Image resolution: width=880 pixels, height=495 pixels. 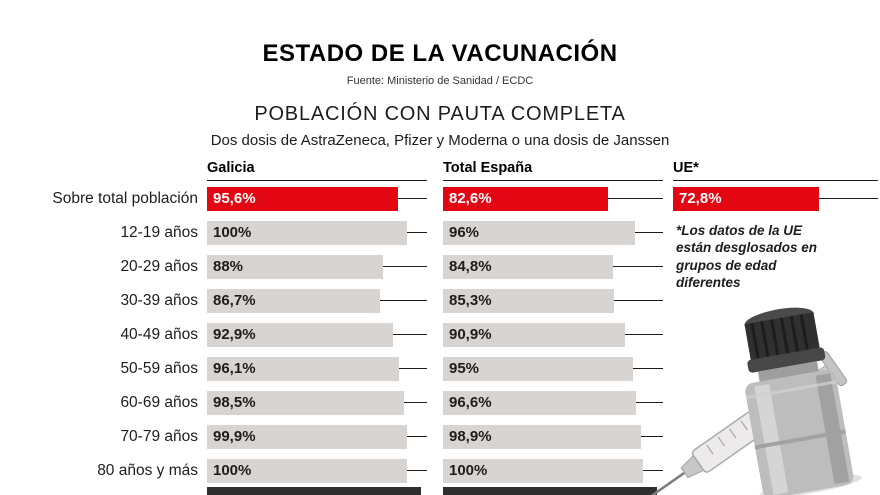 I want to click on bar-cell: 72,8%, so click(x=775, y=199).